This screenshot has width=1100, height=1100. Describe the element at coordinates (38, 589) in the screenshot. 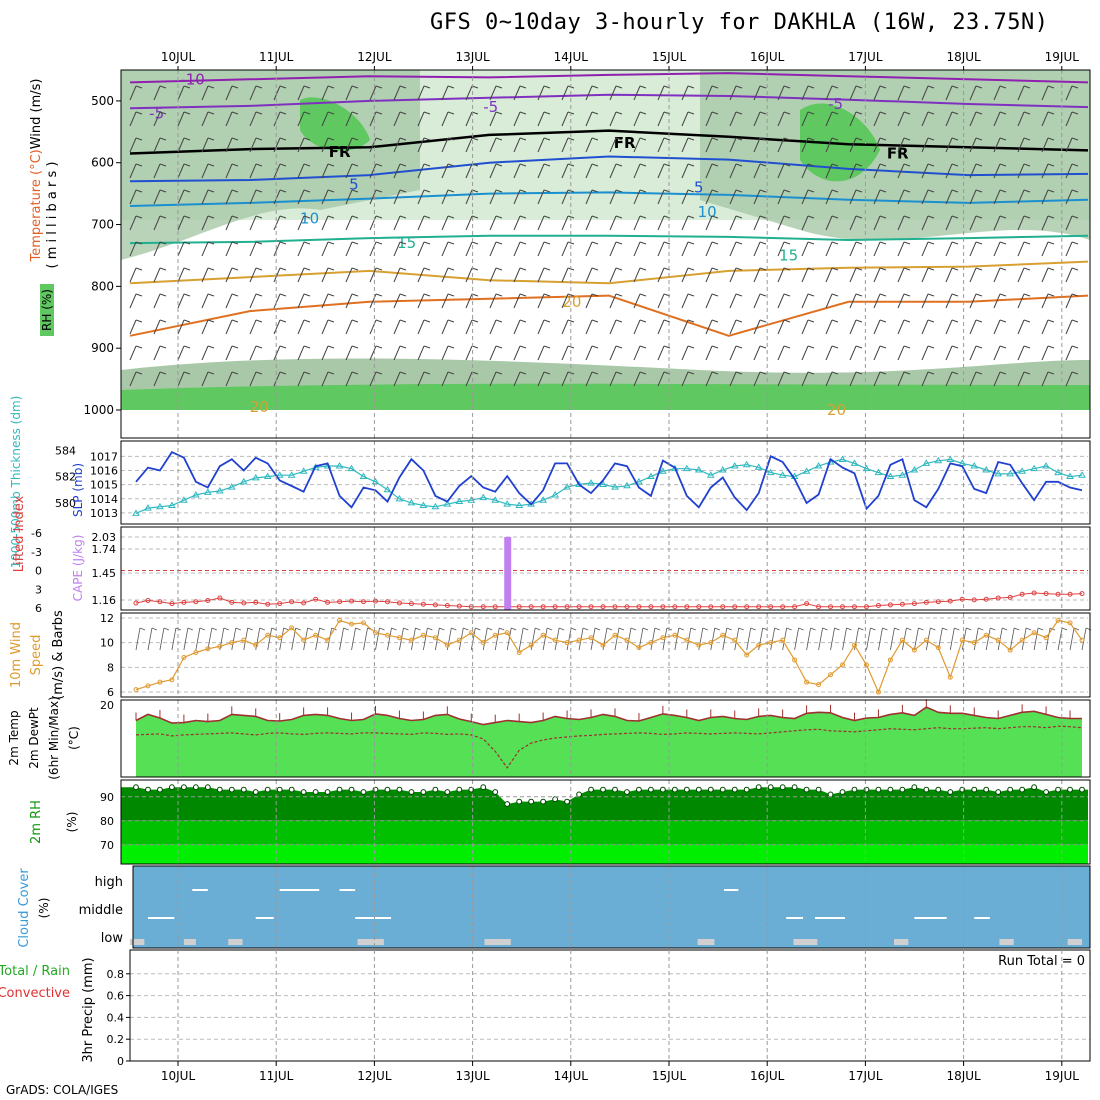

I see `y-tick-label: 3` at that location.